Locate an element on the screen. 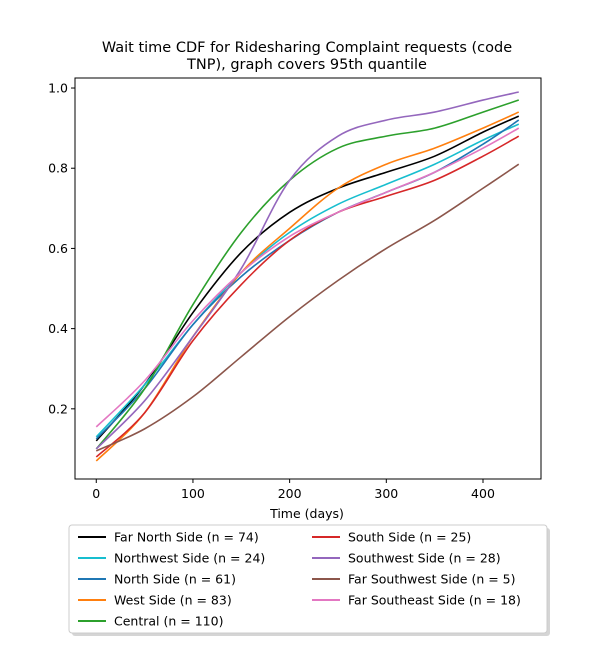 Image resolution: width=600 pixels, height=650 pixels. y-tick-label: 0.4 is located at coordinates (58, 328).